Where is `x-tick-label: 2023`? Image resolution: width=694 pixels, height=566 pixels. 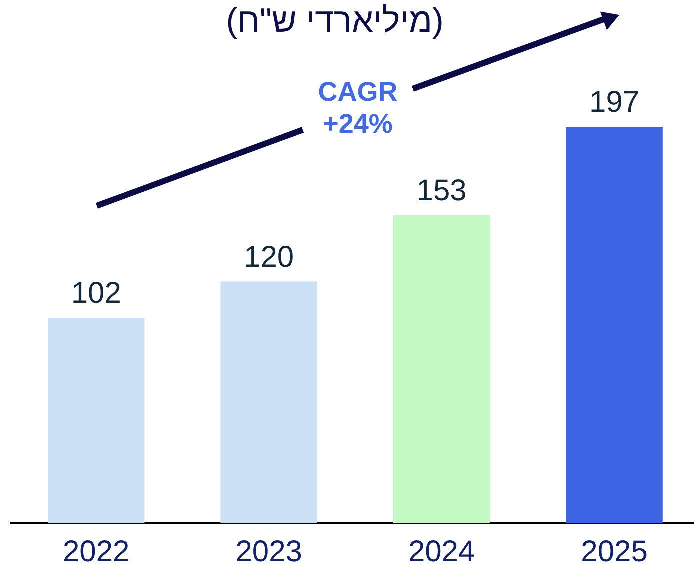
x-tick-label: 2023 is located at coordinates (269, 551).